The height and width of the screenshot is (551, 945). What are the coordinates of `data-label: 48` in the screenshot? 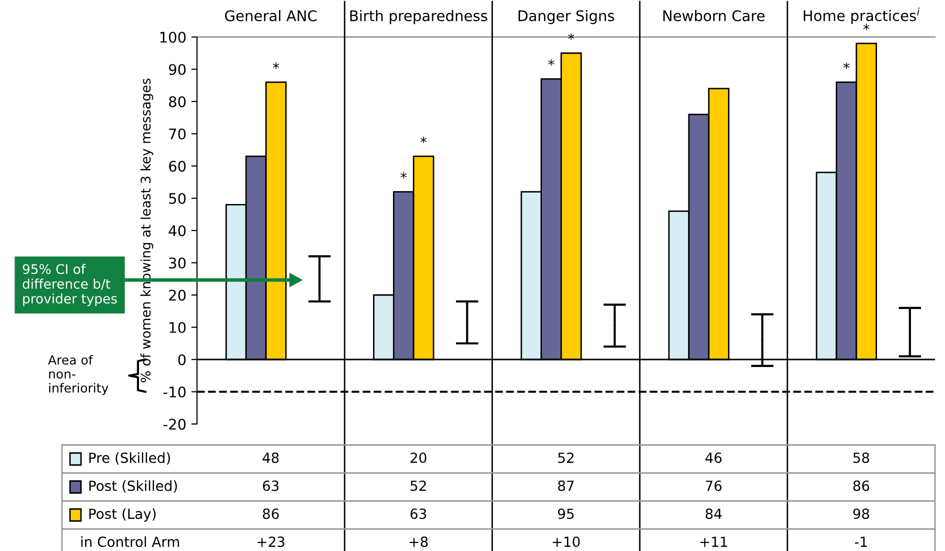 It's located at (270, 458).